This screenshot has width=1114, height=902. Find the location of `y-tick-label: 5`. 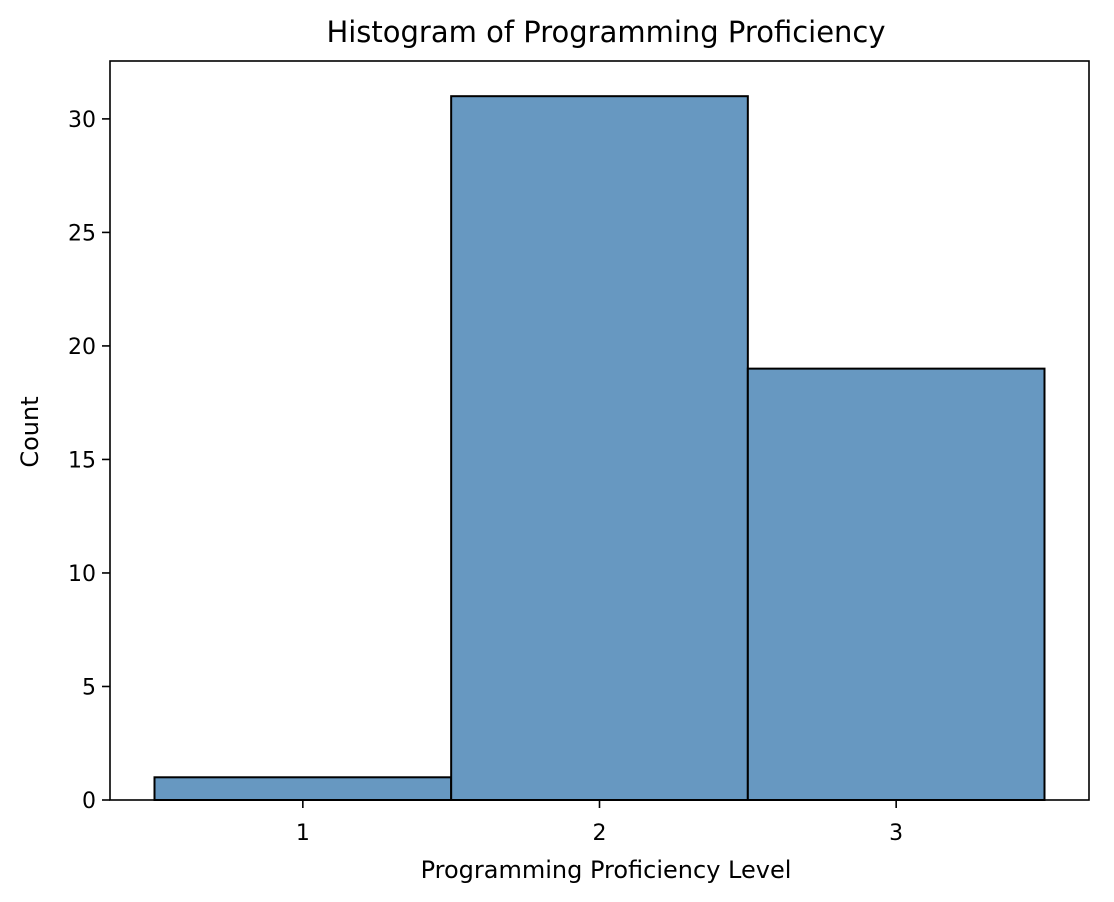

y-tick-label: 5 is located at coordinates (89, 687).